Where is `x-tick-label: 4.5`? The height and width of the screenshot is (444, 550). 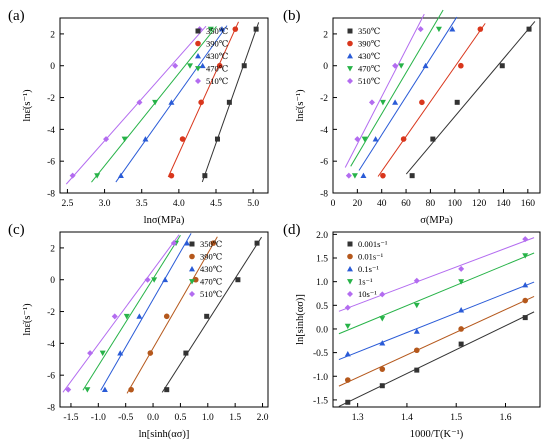 x-tick-label: 4.5 is located at coordinates (216, 204).